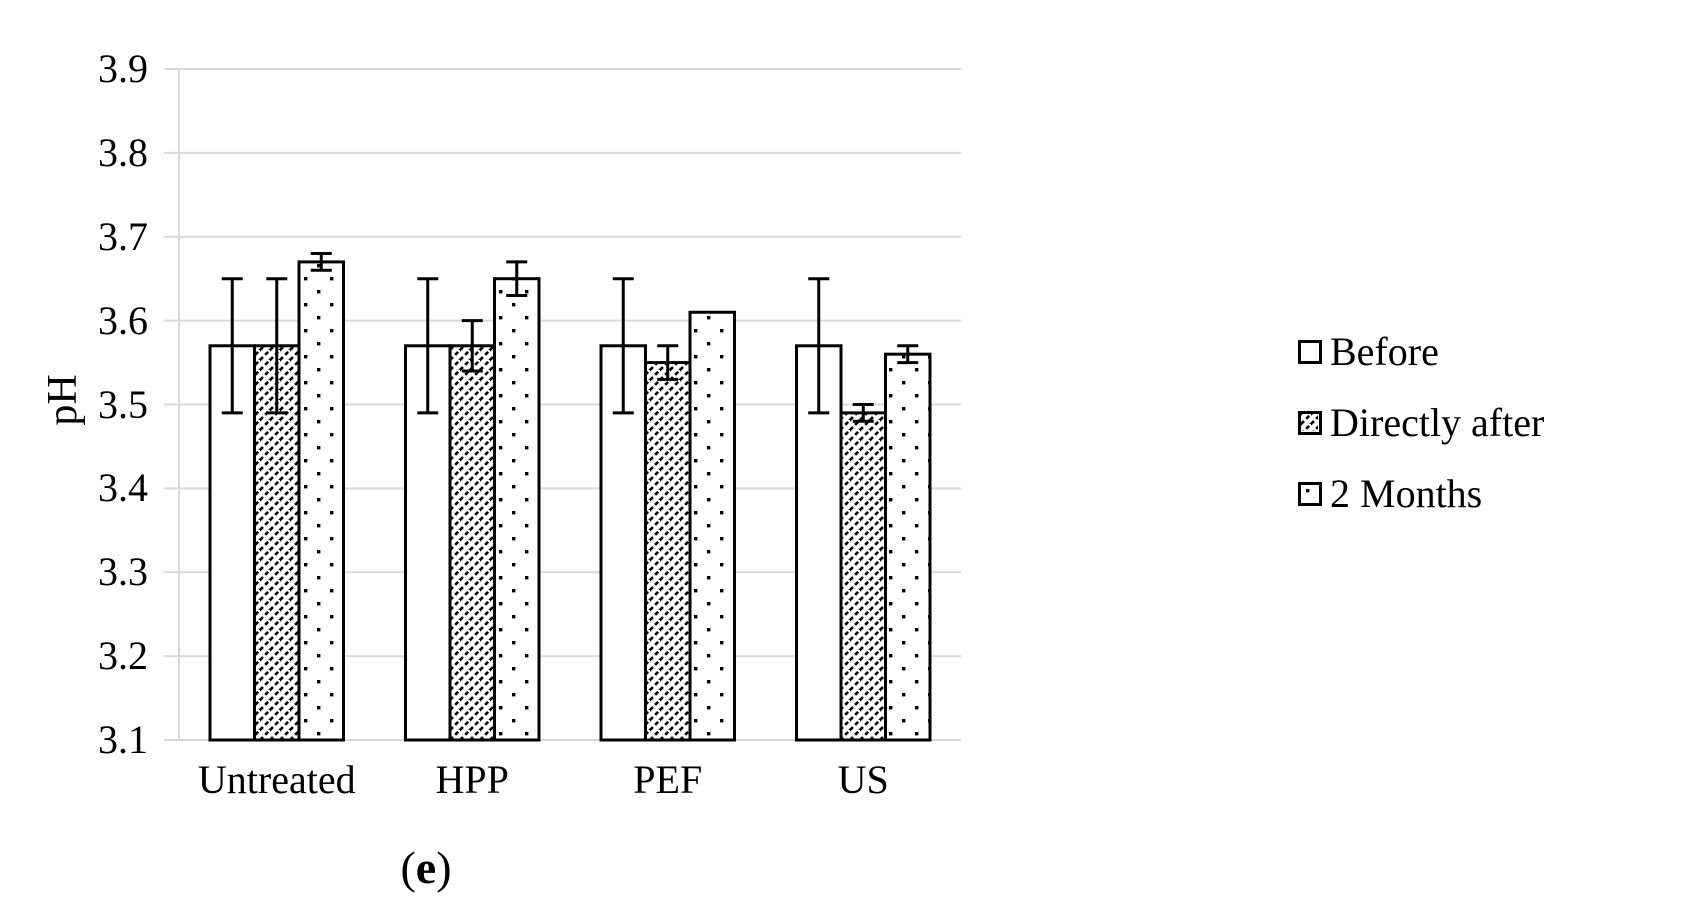 The width and height of the screenshot is (1705, 919). What do you see at coordinates (123, 152) in the screenshot?
I see `y-tick-label-3.8: 3.8` at bounding box center [123, 152].